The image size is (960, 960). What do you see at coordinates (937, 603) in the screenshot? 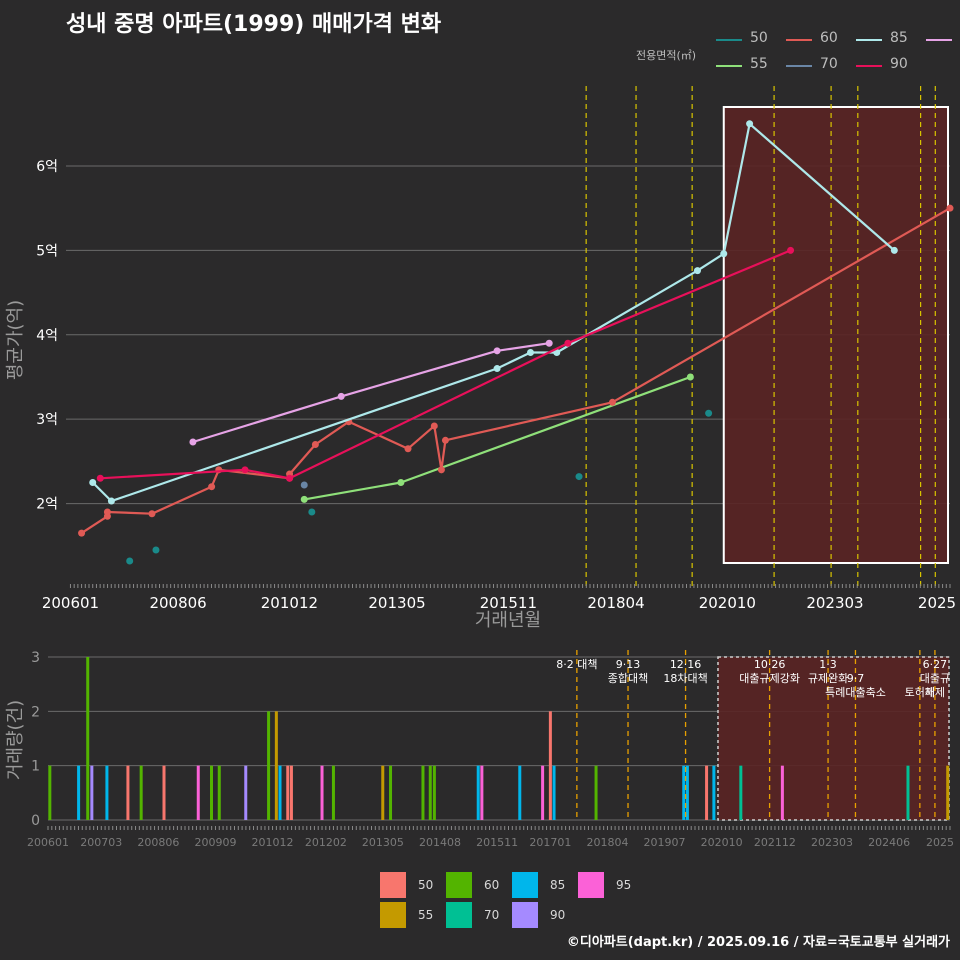
I see `x-tick-label: 2025` at bounding box center [937, 603].